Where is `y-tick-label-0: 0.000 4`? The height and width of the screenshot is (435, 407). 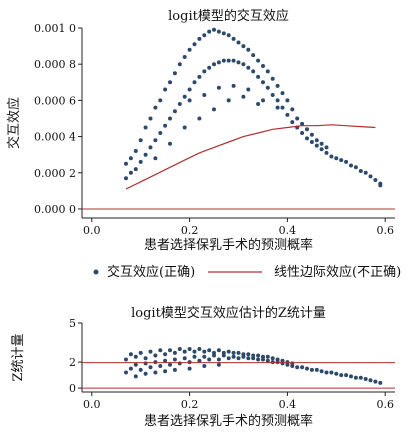 y-tick-label-0: 0.000 4 is located at coordinates (55, 137).